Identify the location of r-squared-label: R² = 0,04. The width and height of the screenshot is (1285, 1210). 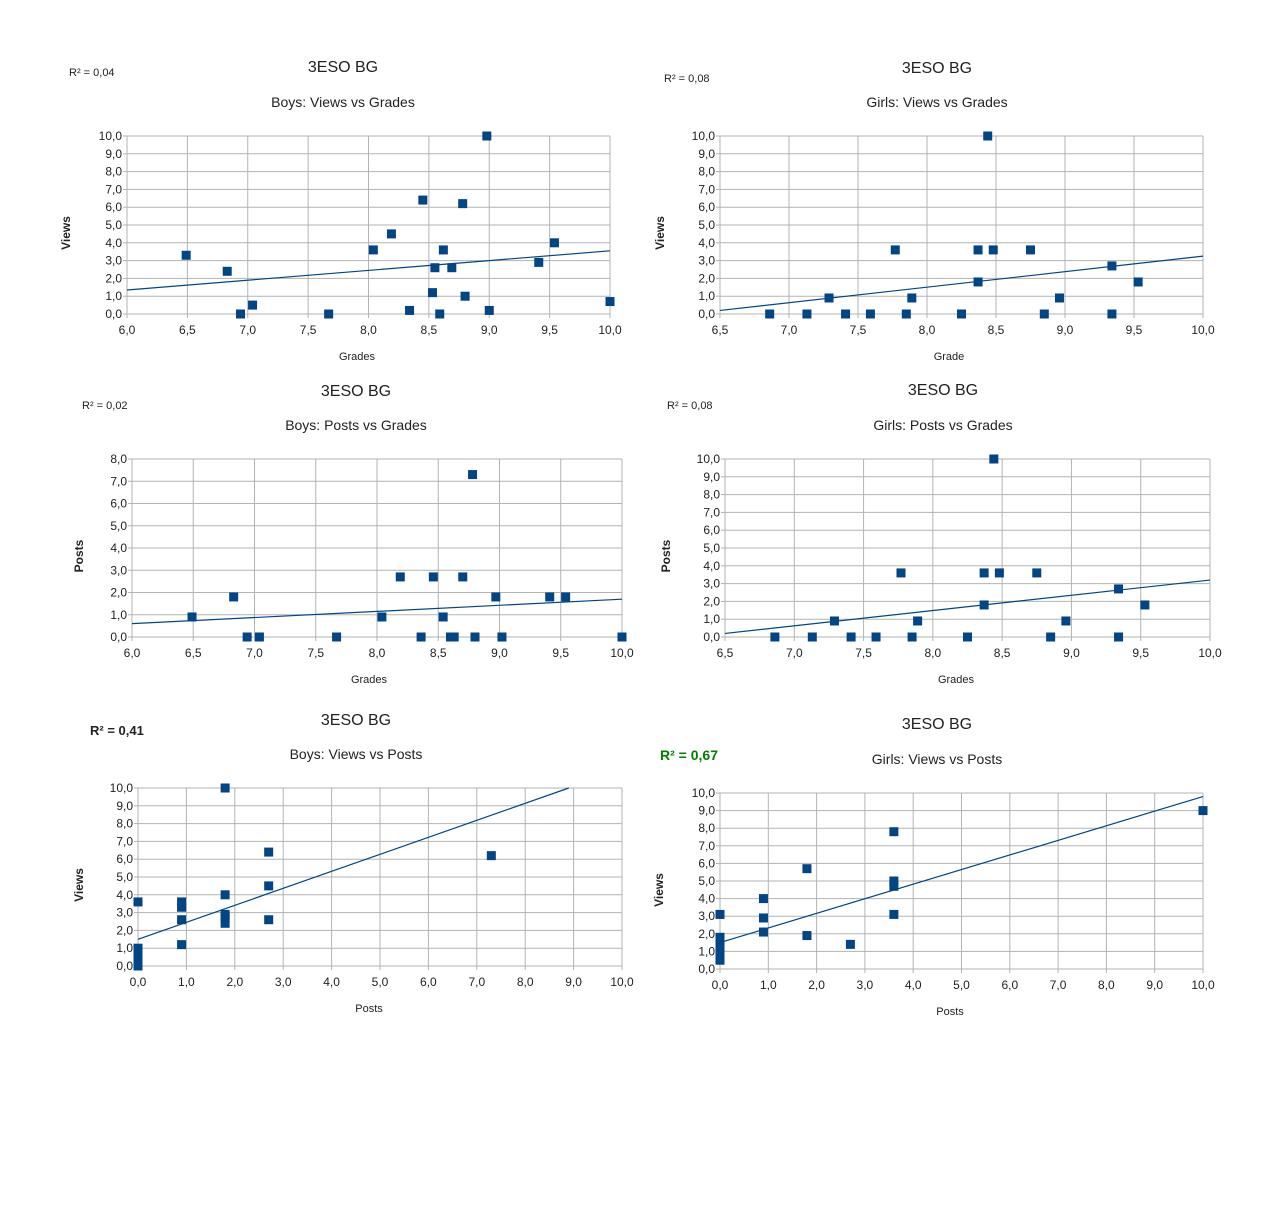
(92, 73).